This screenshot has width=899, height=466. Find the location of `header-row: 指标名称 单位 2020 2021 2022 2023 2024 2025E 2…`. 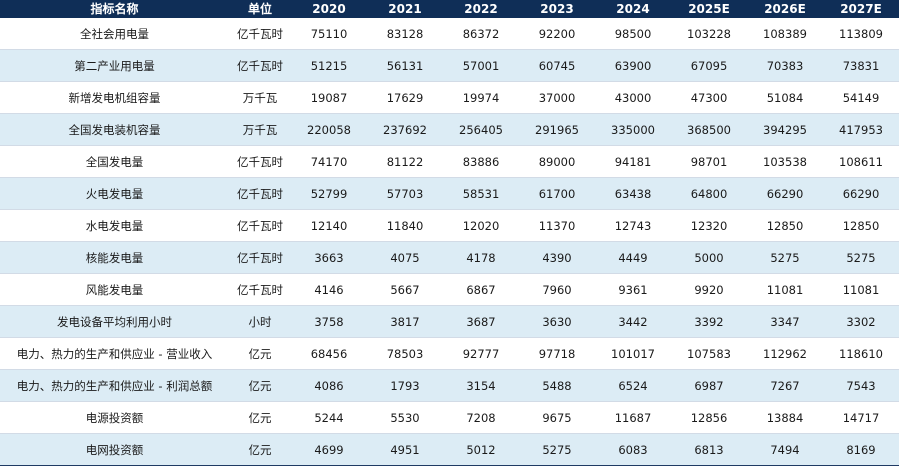

header-row: 指标名称 单位 2020 2021 2022 2023 2024 2025E 2… is located at coordinates (449, 9).